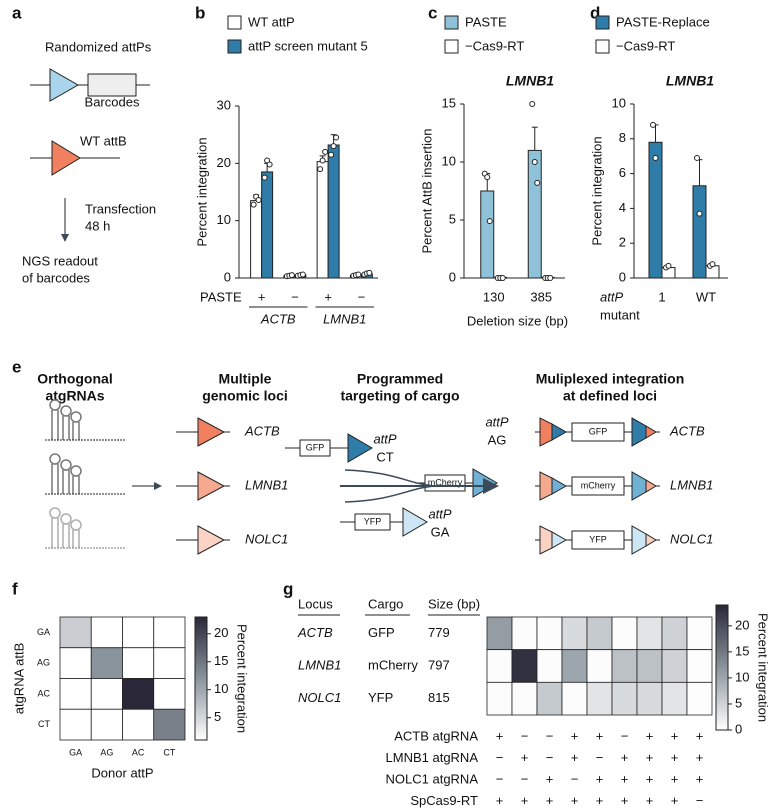 The image size is (773, 809). Describe the element at coordinates (598, 486) in the screenshot. I see `cargo-box` at that location.